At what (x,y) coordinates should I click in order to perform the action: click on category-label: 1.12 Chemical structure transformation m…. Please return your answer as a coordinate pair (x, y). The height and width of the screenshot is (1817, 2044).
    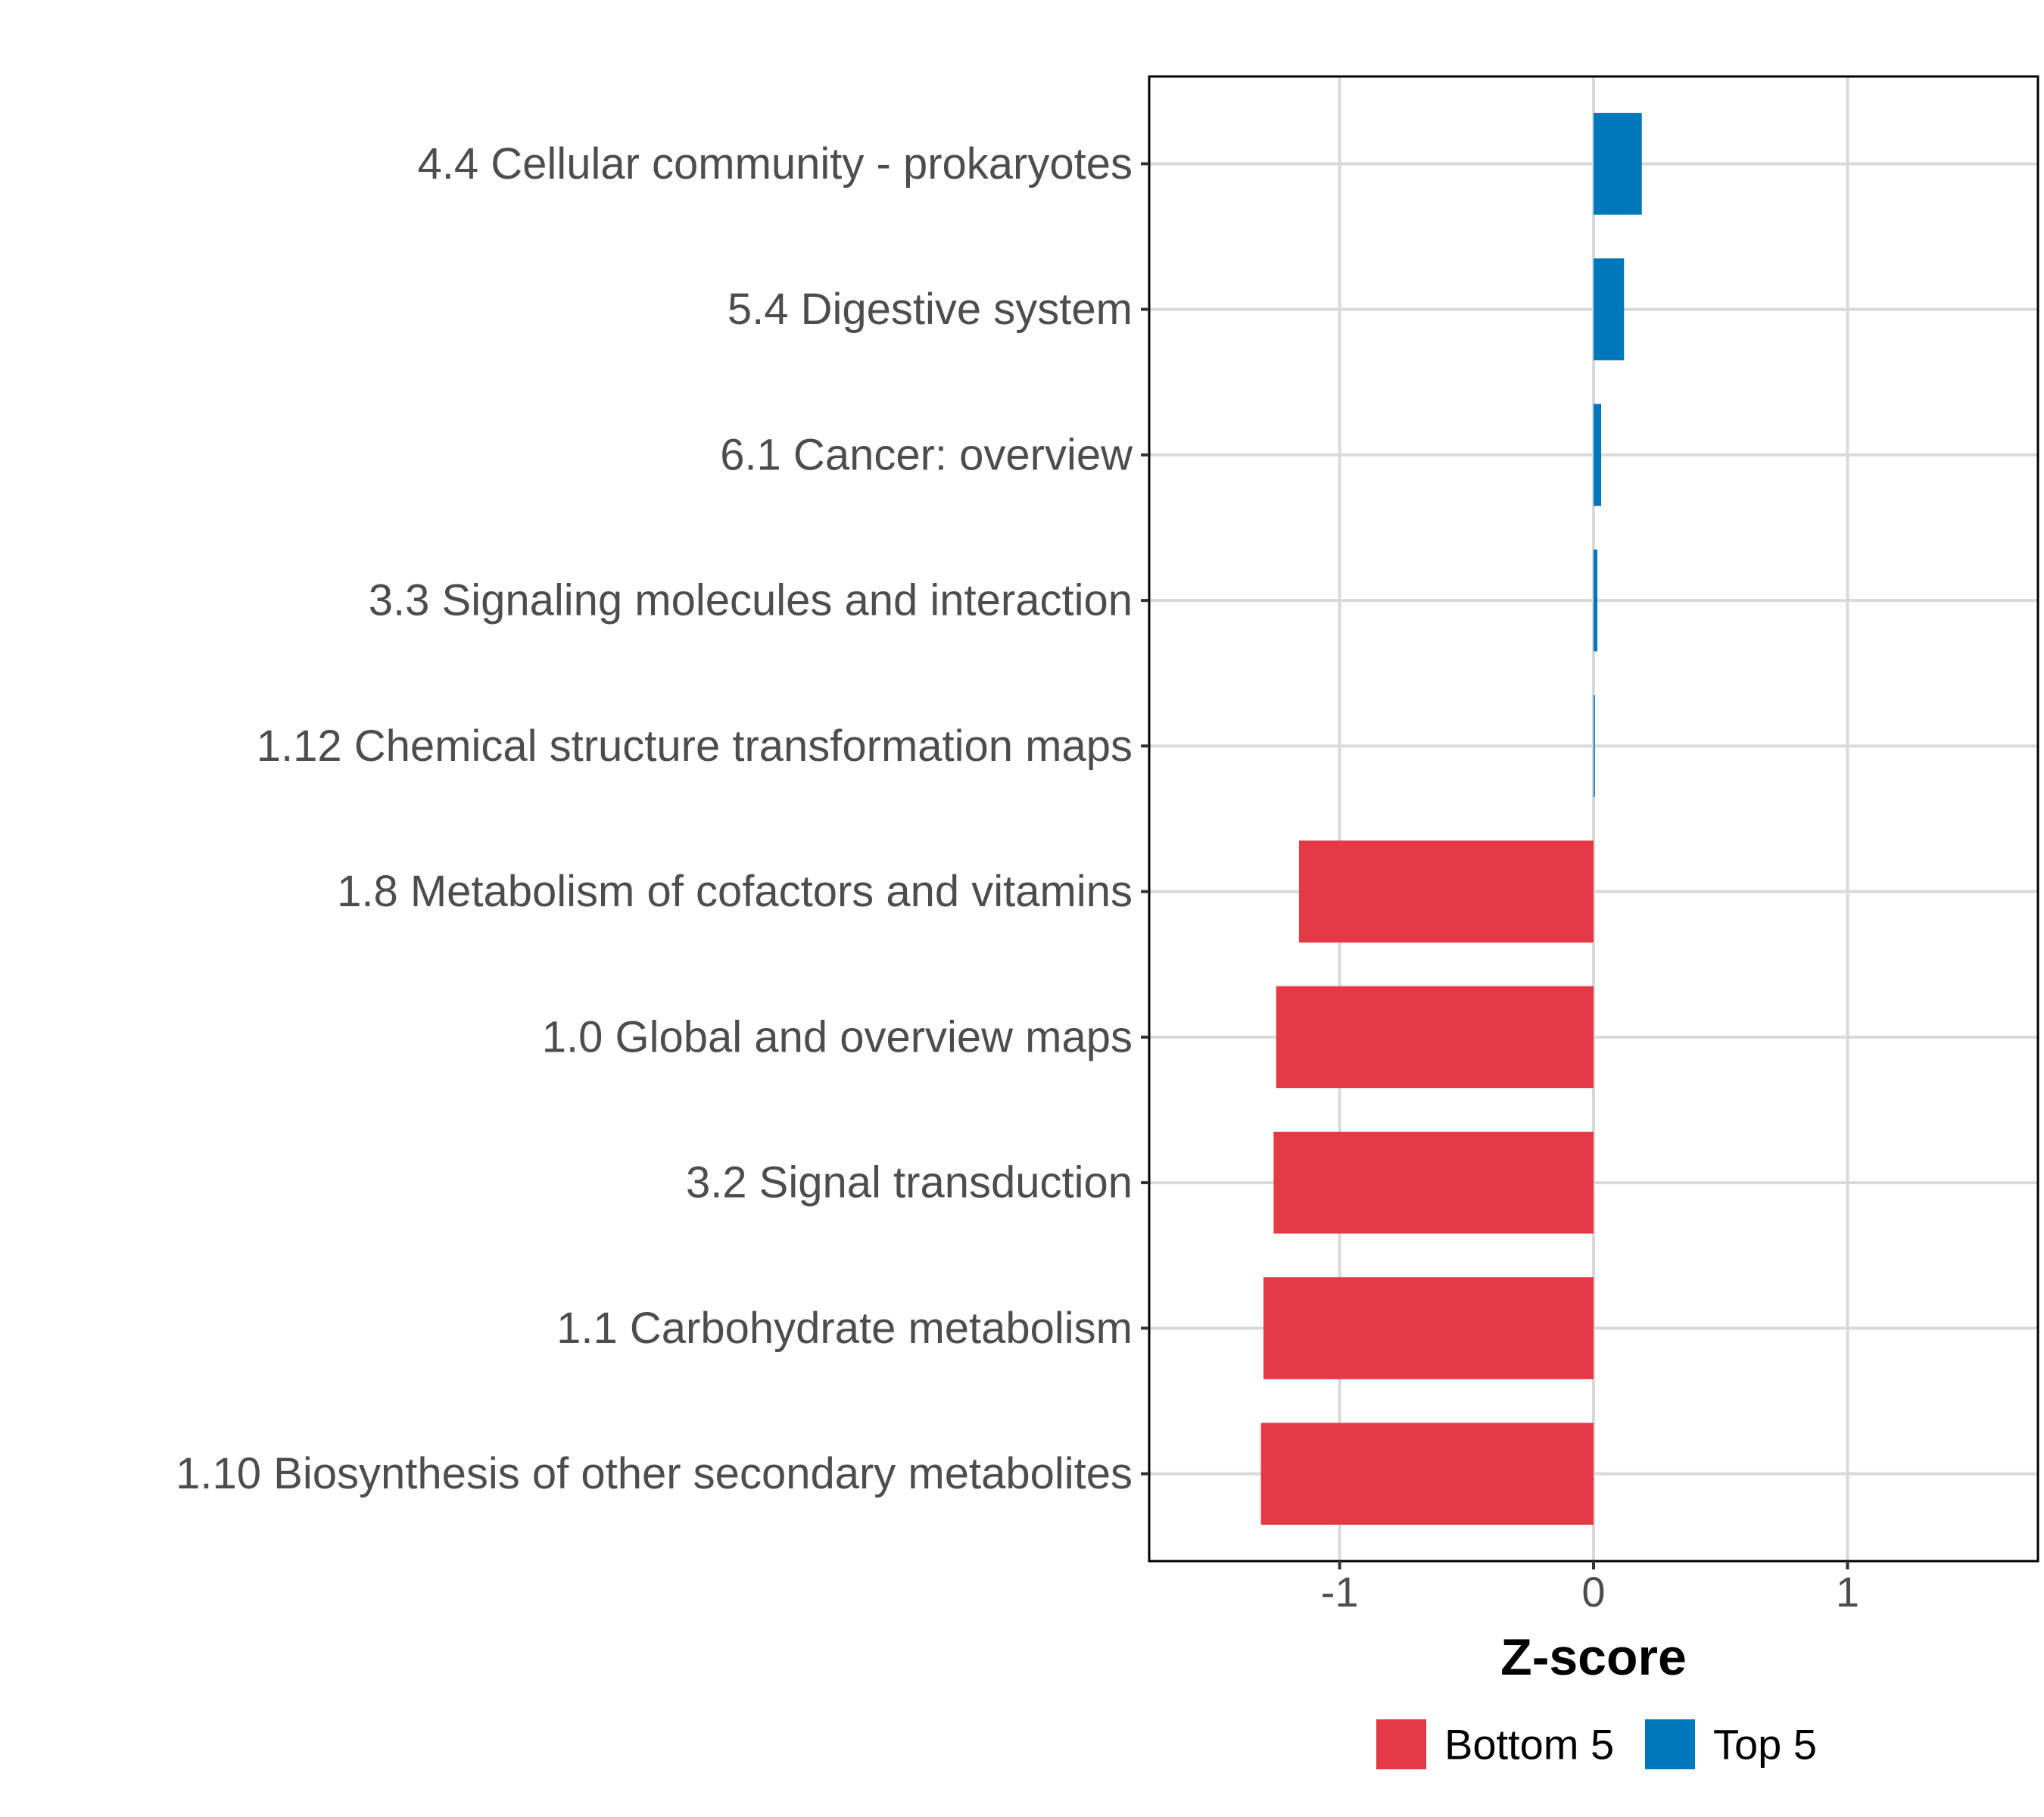
    Looking at the image, I should click on (695, 746).